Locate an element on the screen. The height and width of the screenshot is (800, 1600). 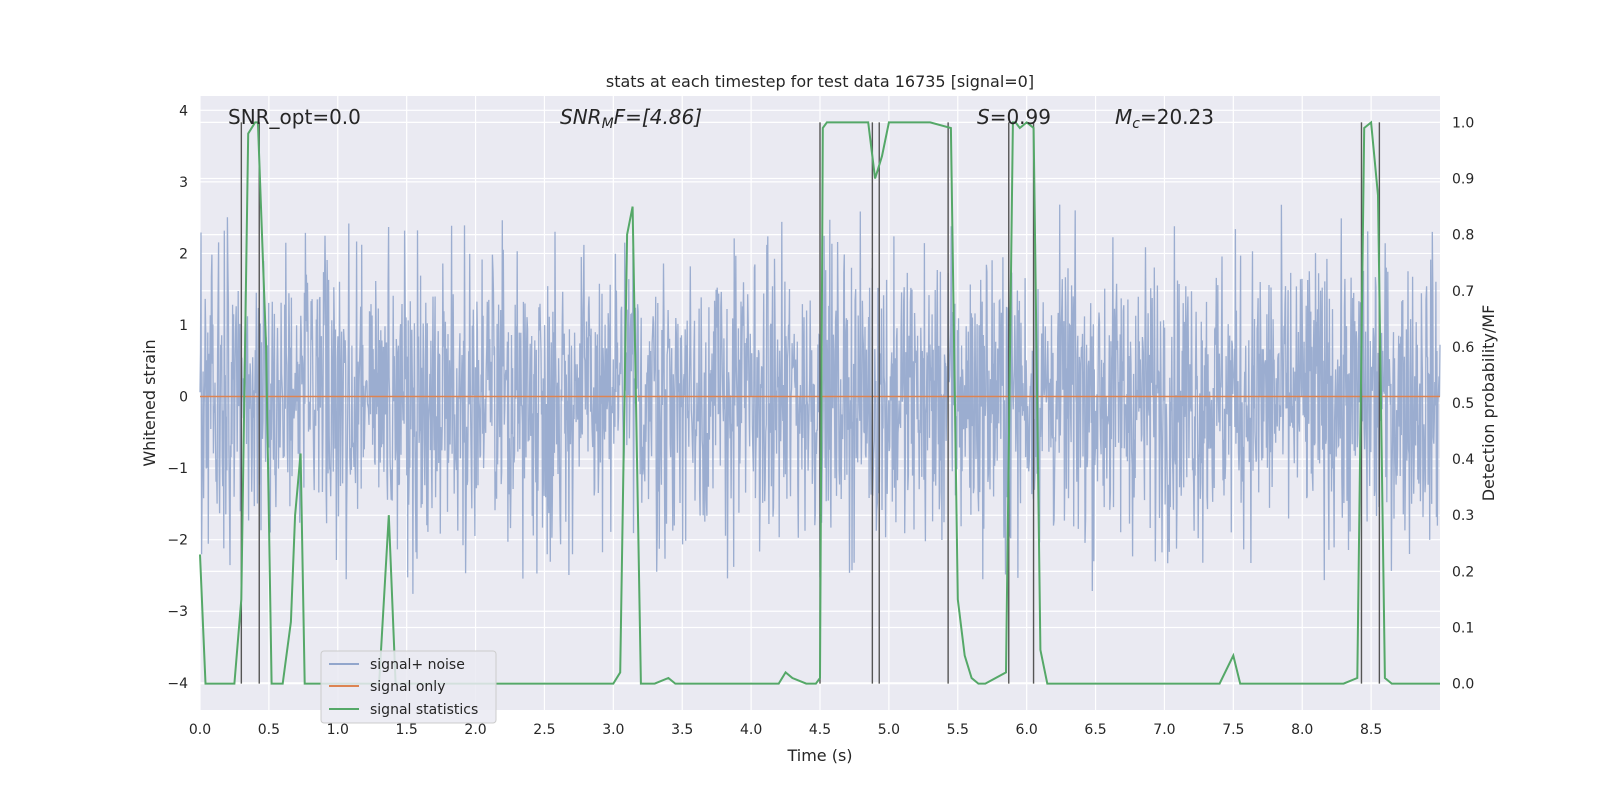
mc-subscript: c is located at coordinates (1136, 124).